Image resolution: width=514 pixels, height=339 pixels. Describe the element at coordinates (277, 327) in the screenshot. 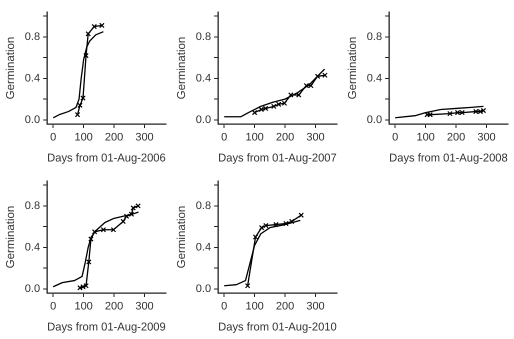

I see `x-axis-title: Days from 01-Aug-2010` at that location.